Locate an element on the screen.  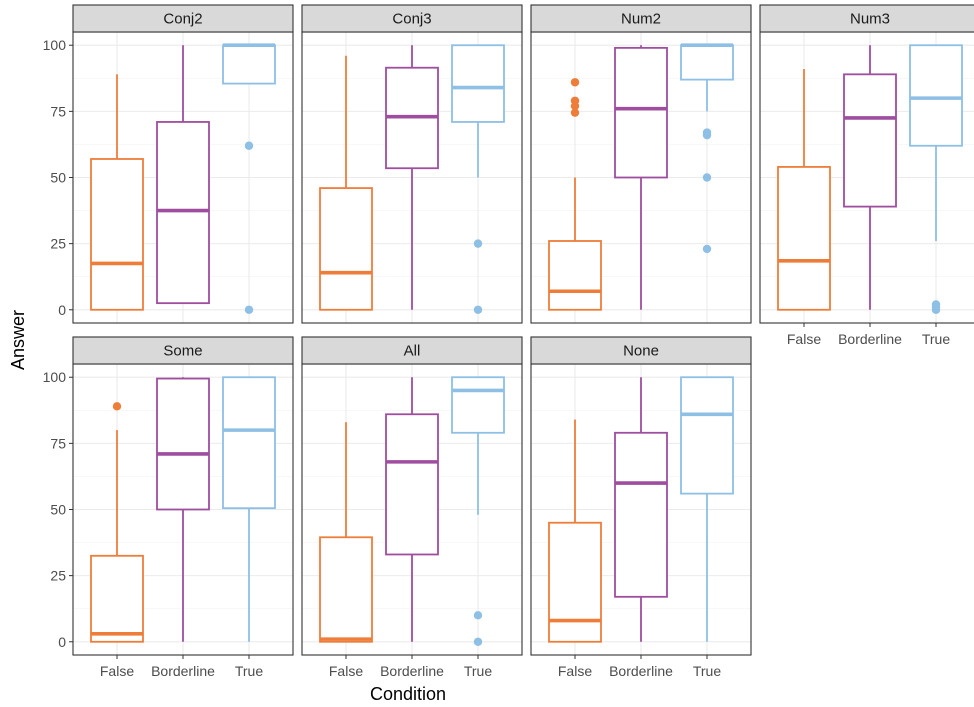
panel-conj2: Conj2 0 25 50 75 100 is located at coordinates (168, 164).